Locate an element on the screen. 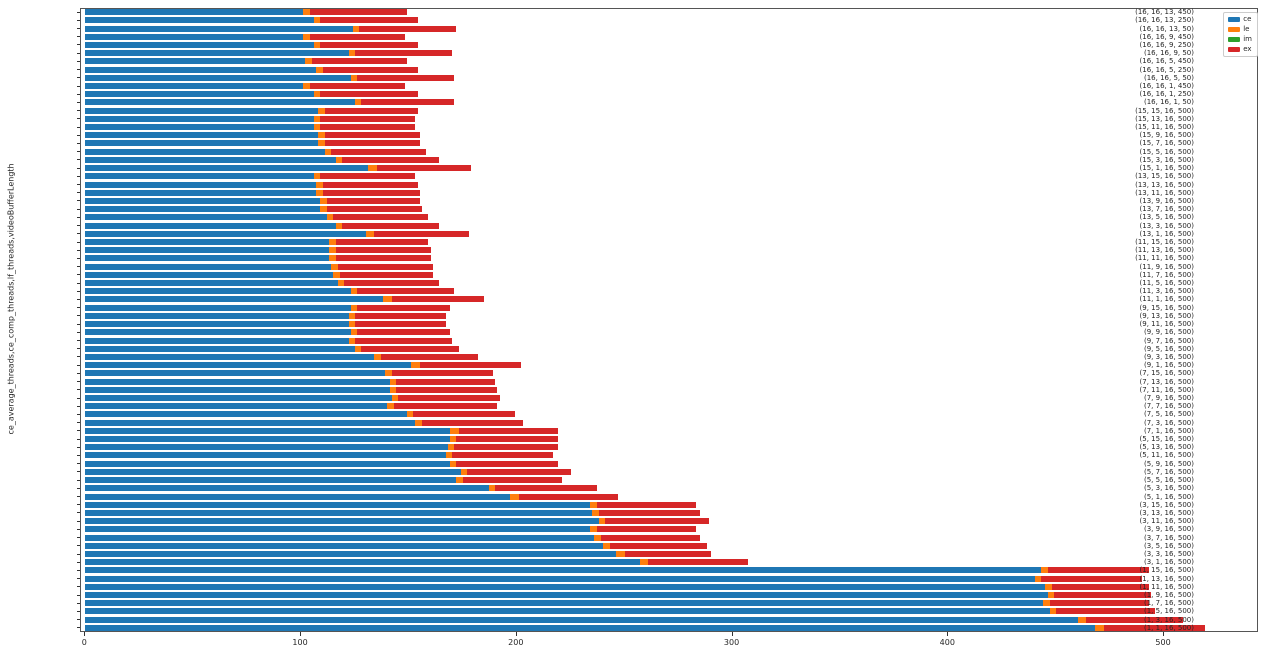 This screenshot has height=659, width=1280. legend-label: le is located at coordinates (1246, 29).